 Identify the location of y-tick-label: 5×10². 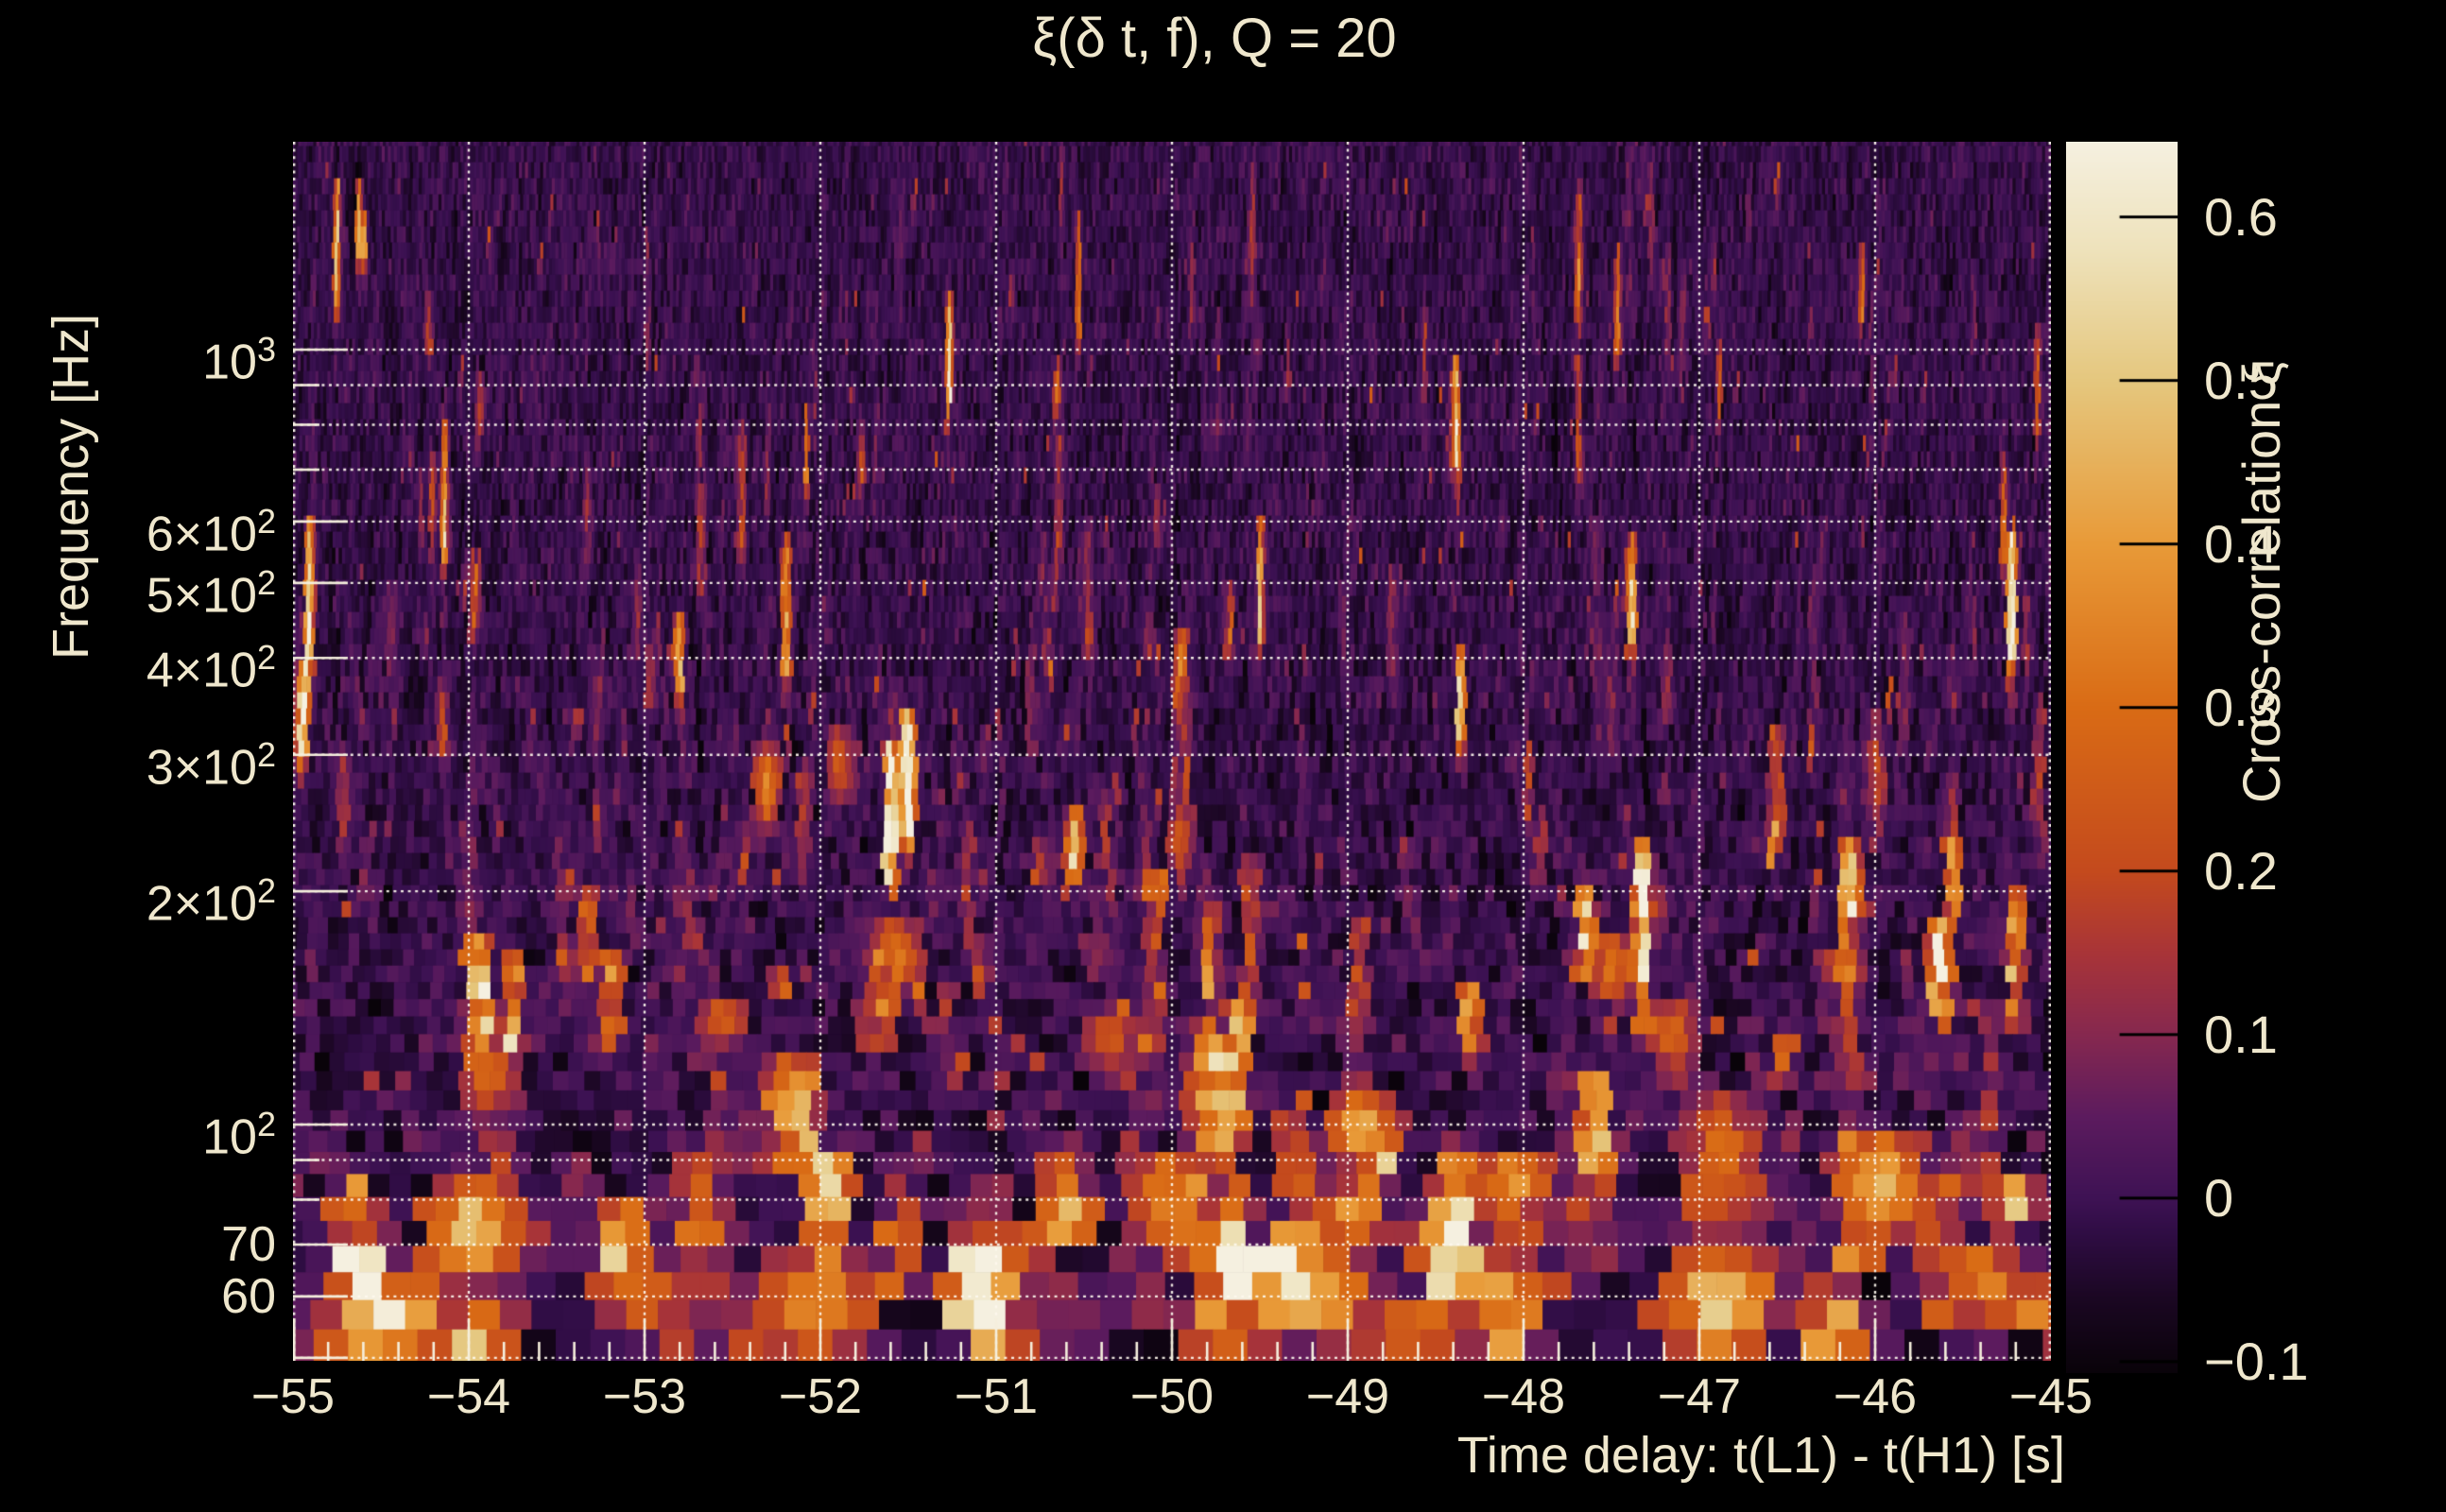
(211, 593).